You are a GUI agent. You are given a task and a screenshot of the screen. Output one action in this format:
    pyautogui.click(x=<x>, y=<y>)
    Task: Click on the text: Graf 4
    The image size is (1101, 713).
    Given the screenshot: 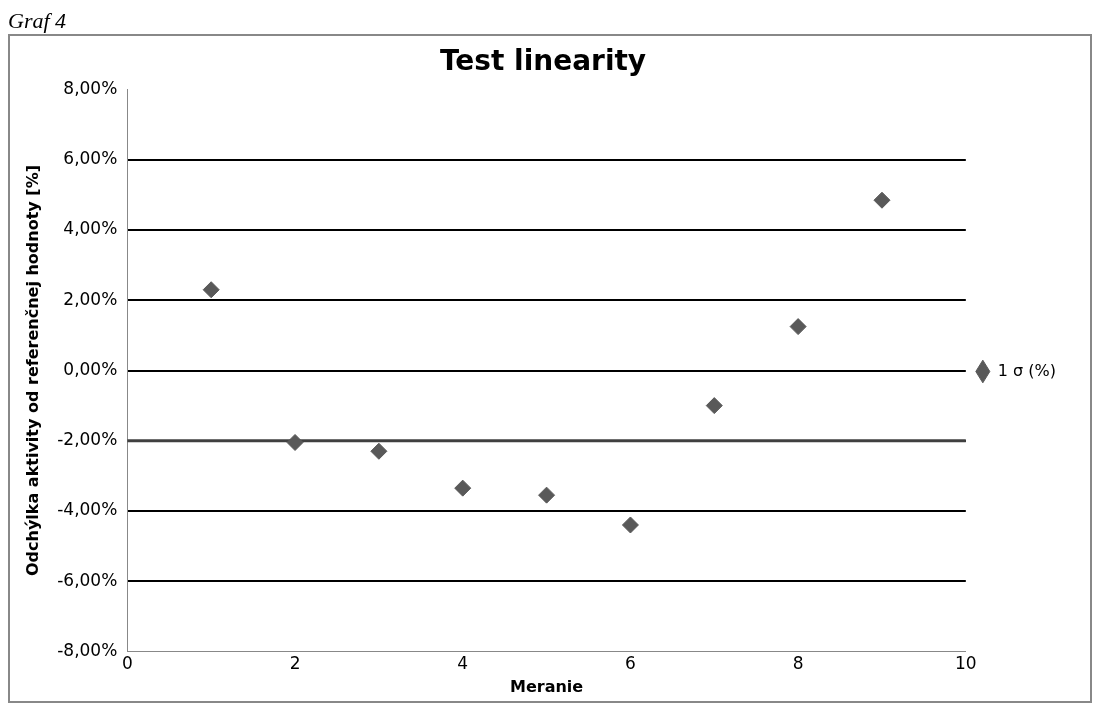 What is the action you would take?
    pyautogui.click(x=38, y=21)
    